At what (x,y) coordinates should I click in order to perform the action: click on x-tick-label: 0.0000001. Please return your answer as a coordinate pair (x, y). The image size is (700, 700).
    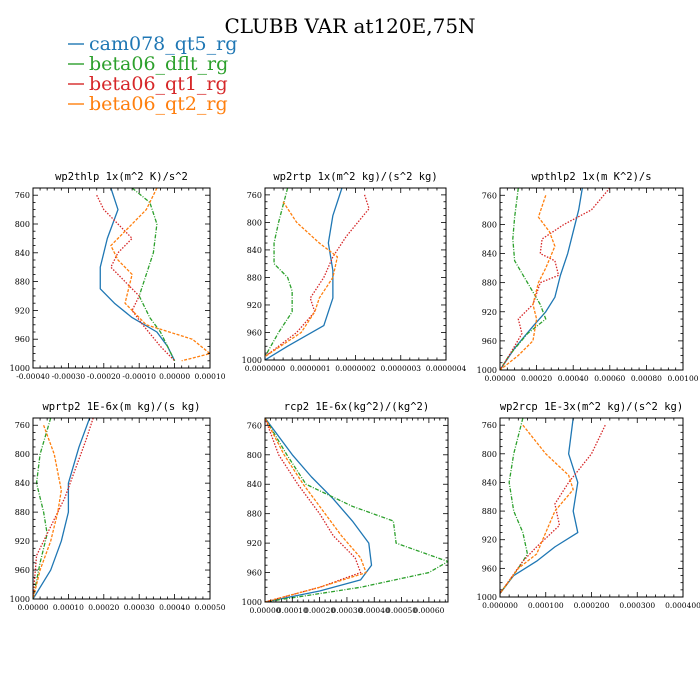
    Looking at the image, I should click on (310, 368).